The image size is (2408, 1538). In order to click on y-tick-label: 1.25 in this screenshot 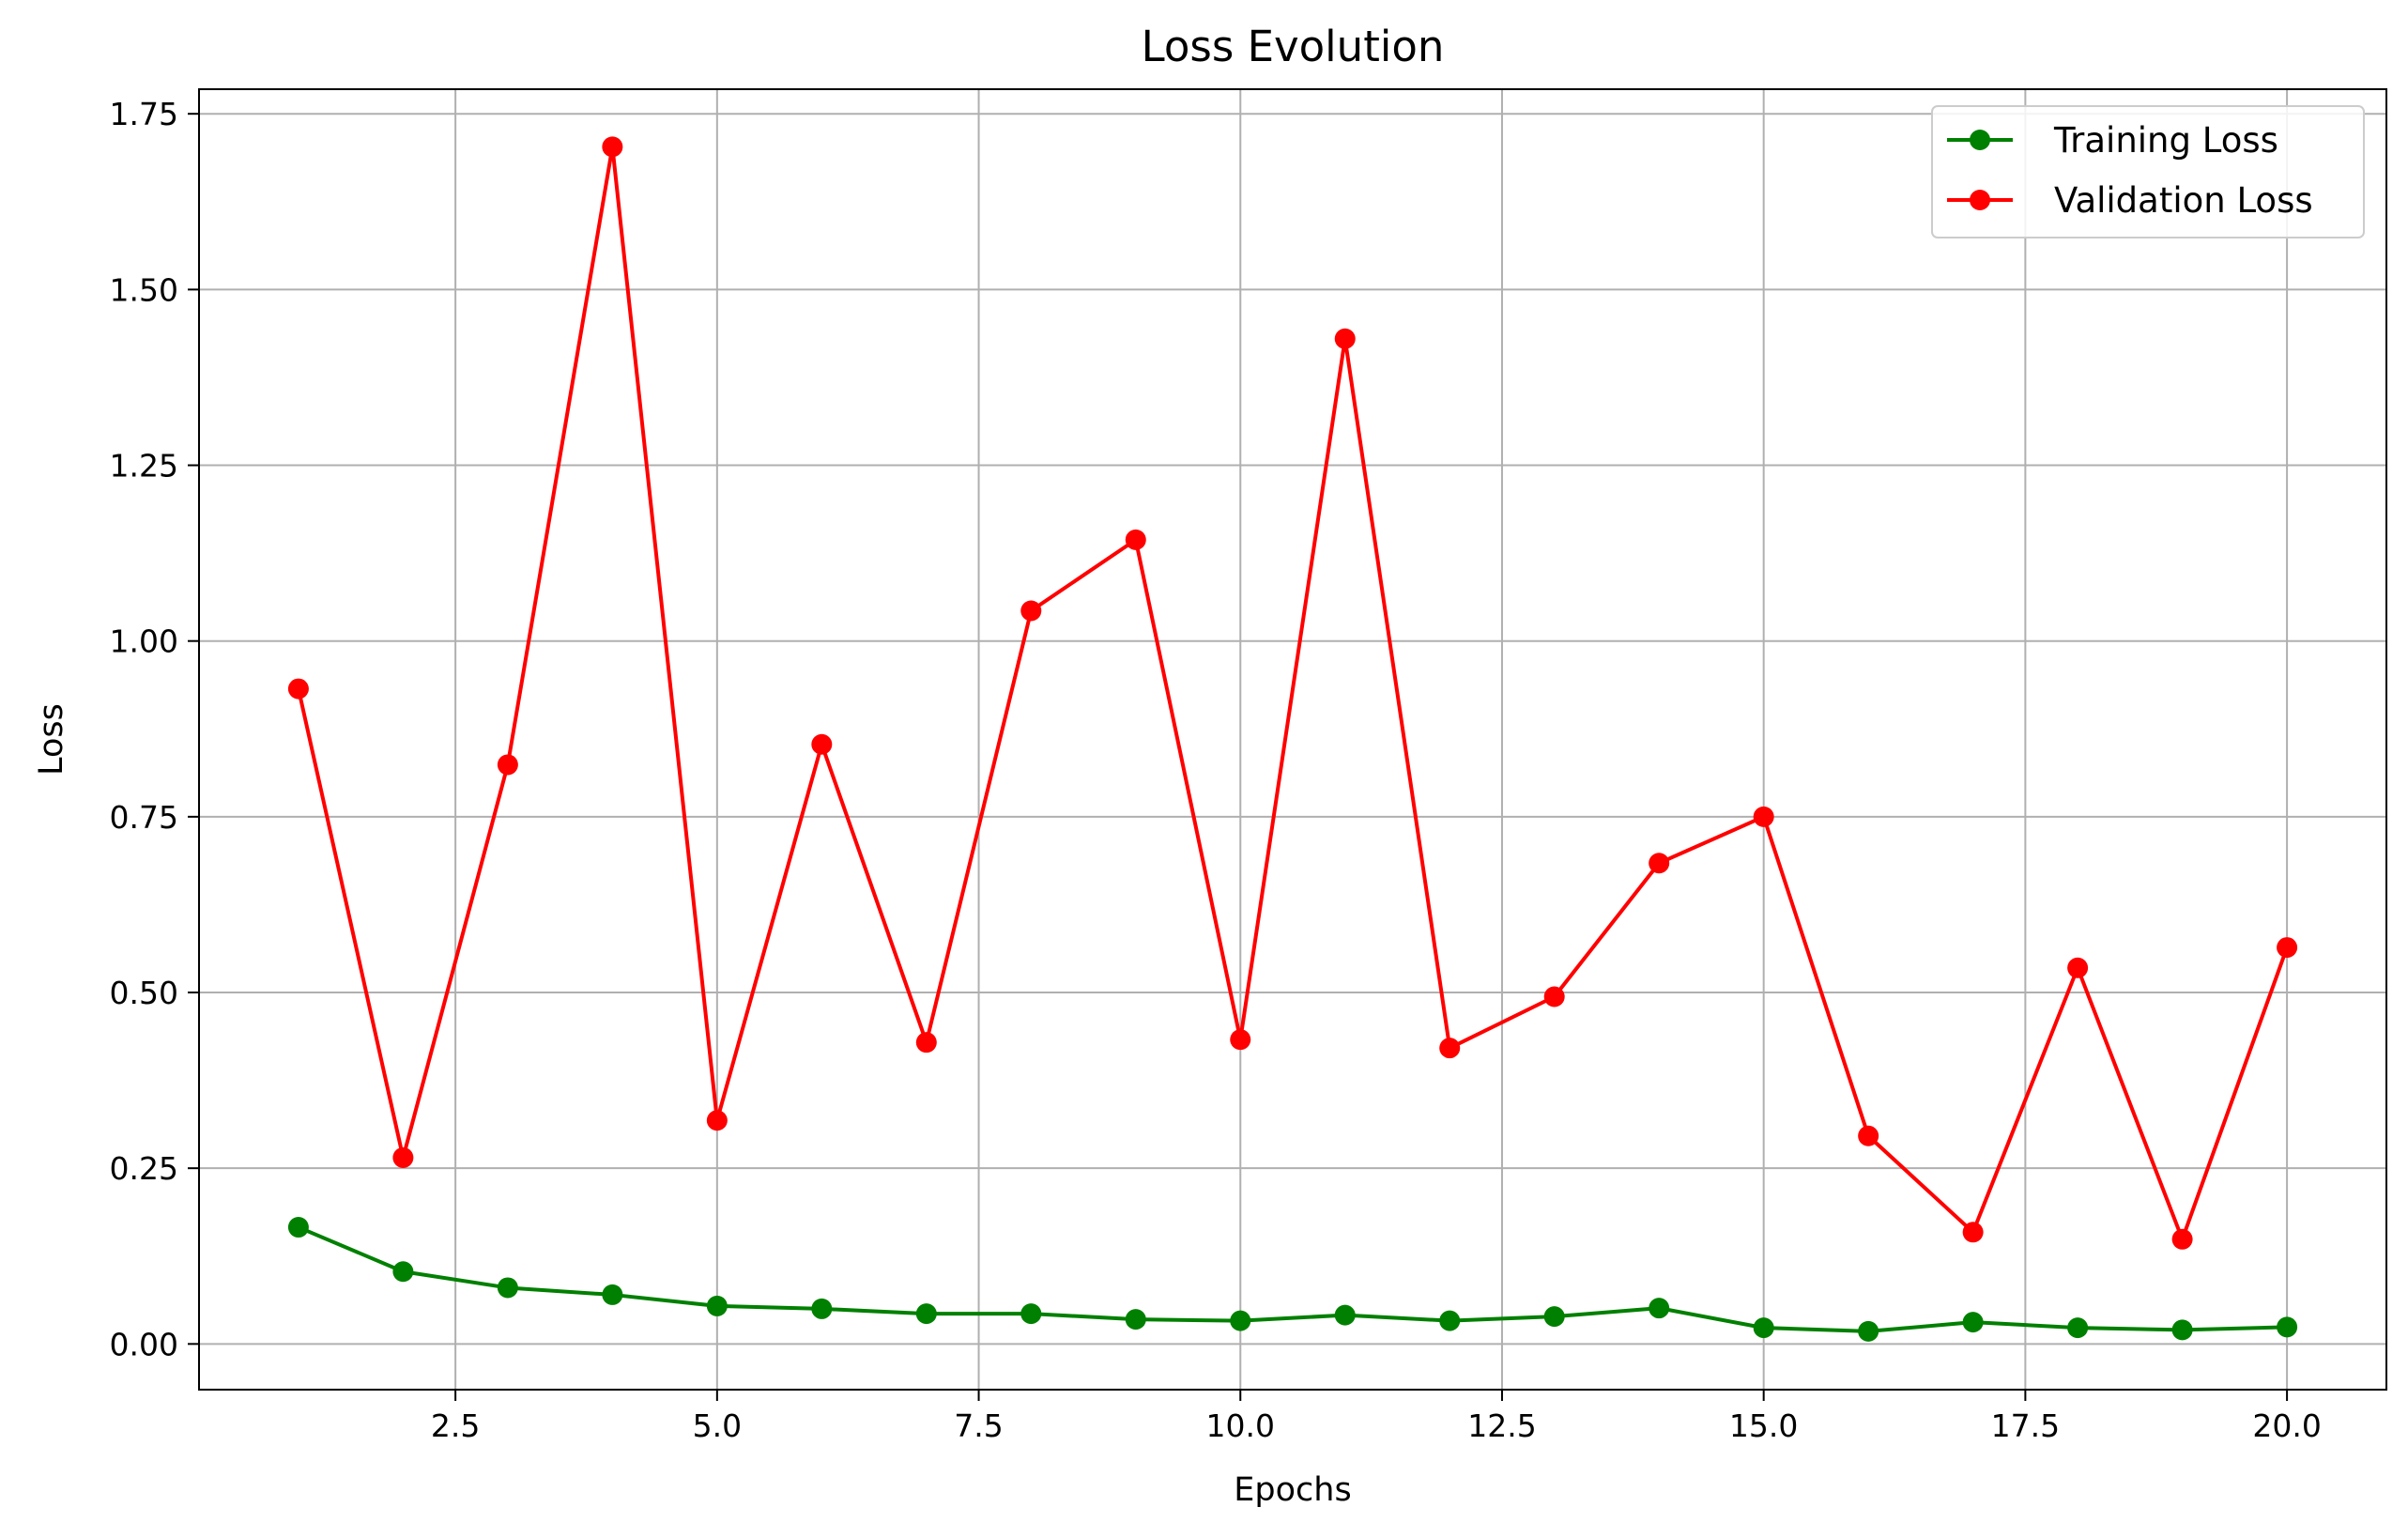, I will do `click(144, 466)`.